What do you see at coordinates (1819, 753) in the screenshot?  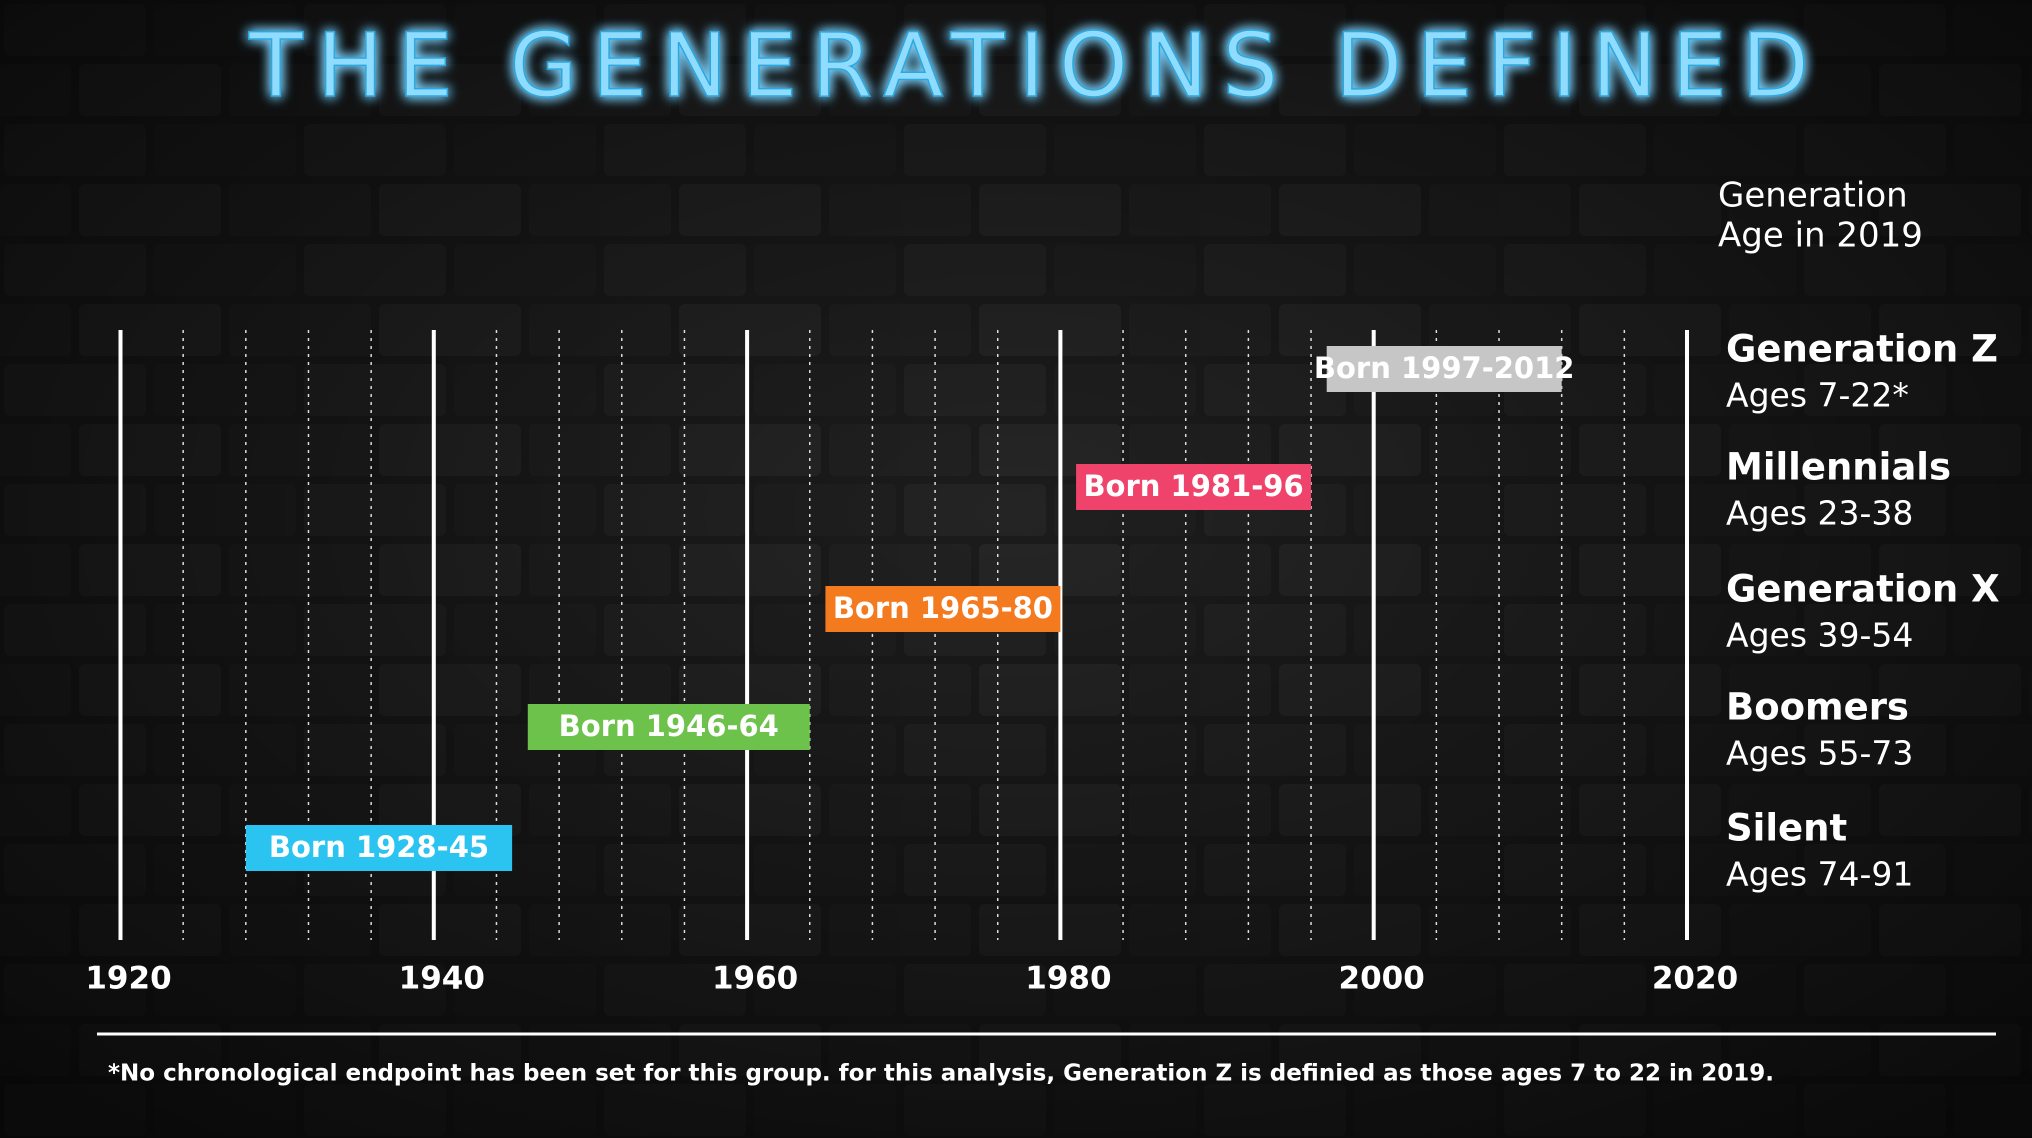 I see `age-label: Ages 55-73` at bounding box center [1819, 753].